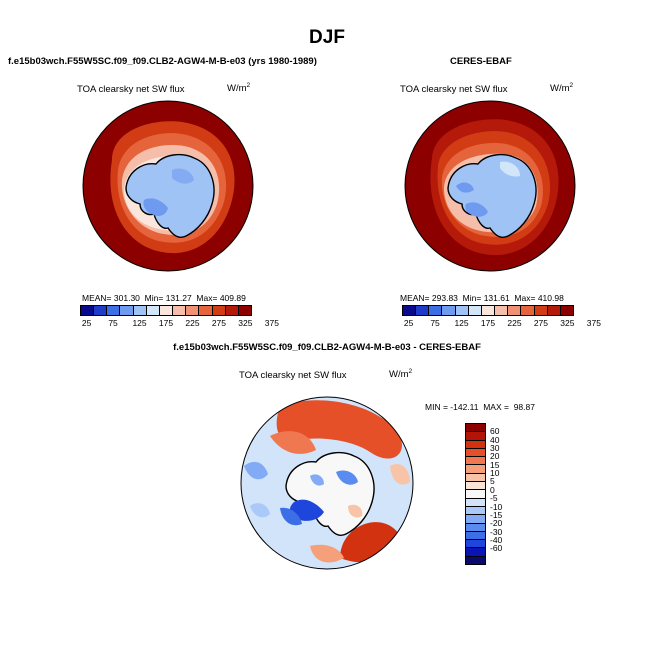  I want to click on diff-colorbar, so click(475, 494).